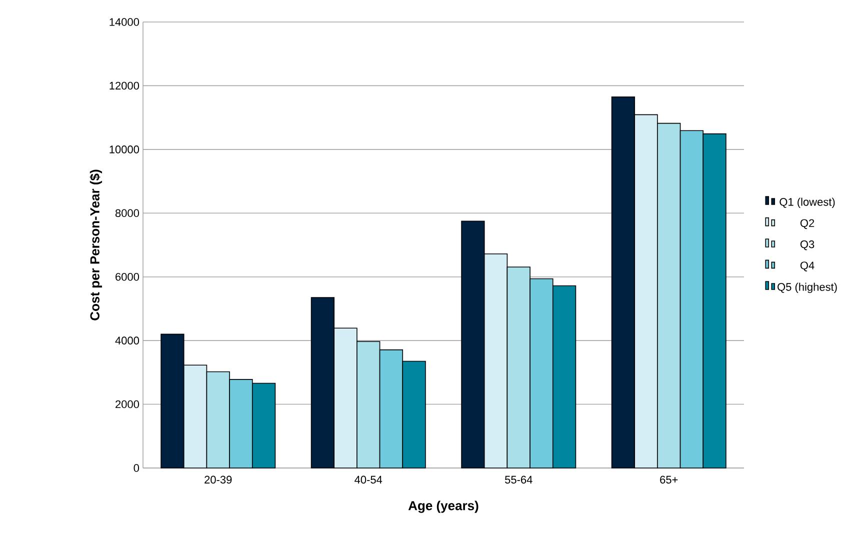 The width and height of the screenshot is (863, 540). Describe the element at coordinates (807, 288) in the screenshot. I see `legend-label: Q5 (highest)` at that location.